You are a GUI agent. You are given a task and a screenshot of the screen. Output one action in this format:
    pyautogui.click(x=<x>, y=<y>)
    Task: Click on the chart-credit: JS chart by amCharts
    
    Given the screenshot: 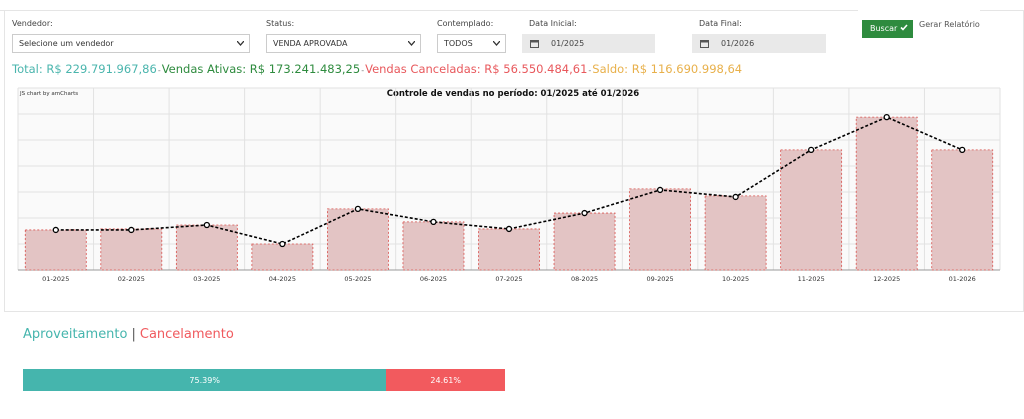 What is the action you would take?
    pyautogui.click(x=48, y=94)
    